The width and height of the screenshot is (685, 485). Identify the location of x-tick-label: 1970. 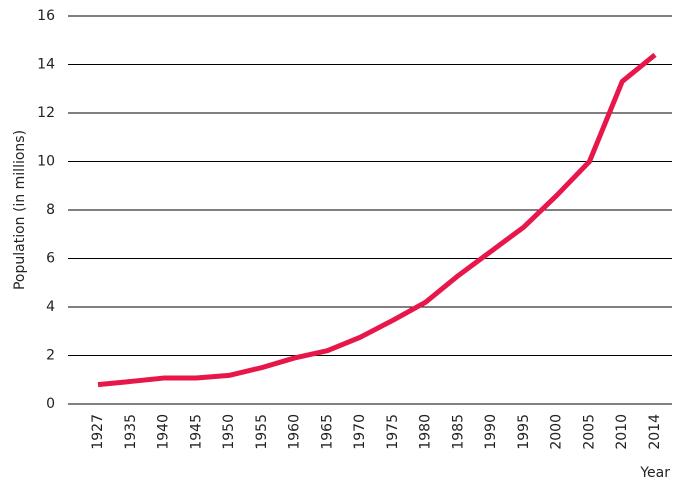
(360, 432).